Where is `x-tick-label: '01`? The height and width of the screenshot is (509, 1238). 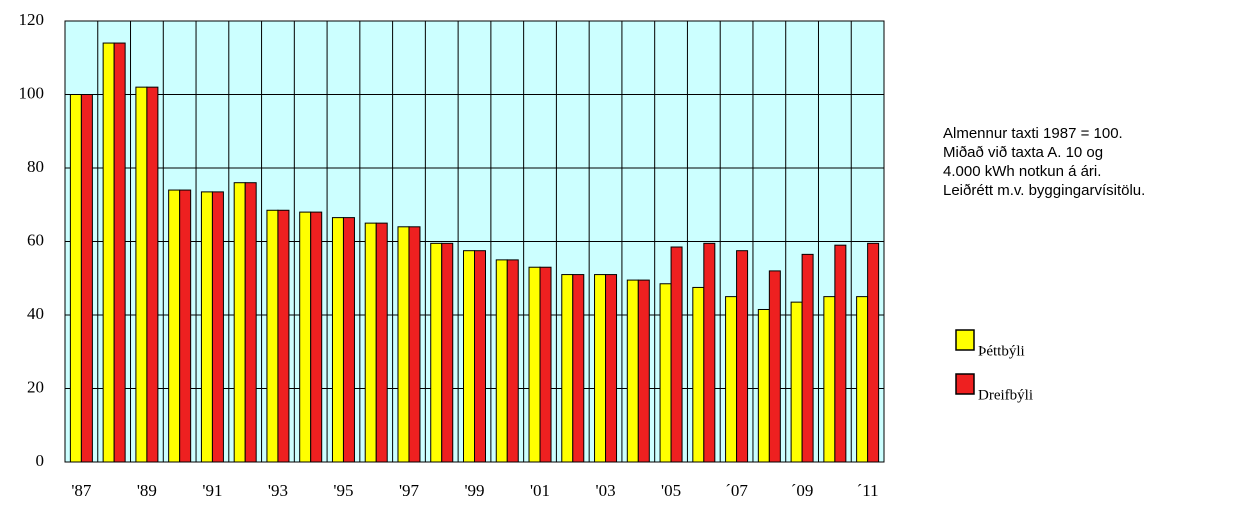 x-tick-label: '01 is located at coordinates (540, 490).